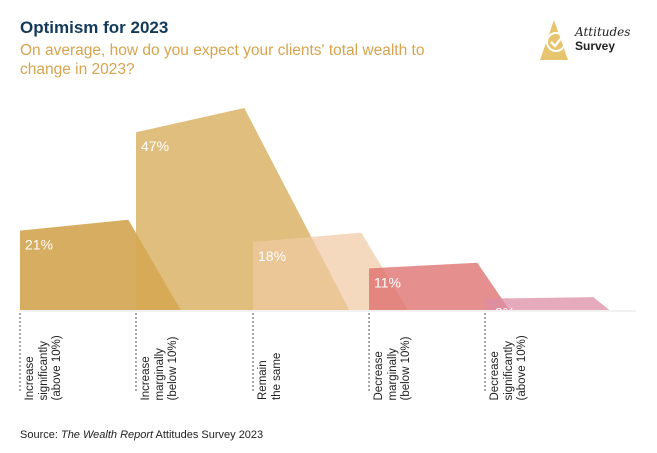 The width and height of the screenshot is (657, 453). What do you see at coordinates (40, 435) in the screenshot?
I see `source-prefix: Source:` at bounding box center [40, 435].